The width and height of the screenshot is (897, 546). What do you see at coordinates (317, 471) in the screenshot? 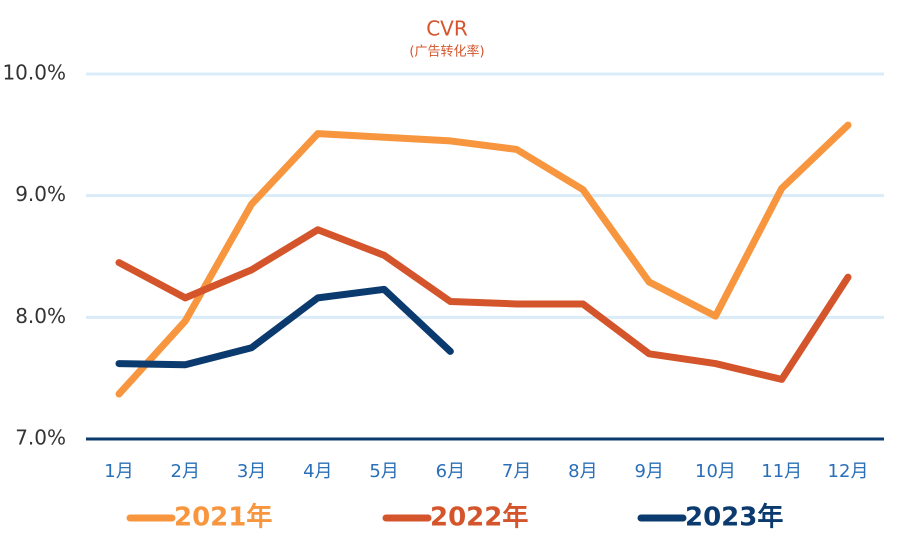
I see `x-tick-label: 4月` at bounding box center [317, 471].